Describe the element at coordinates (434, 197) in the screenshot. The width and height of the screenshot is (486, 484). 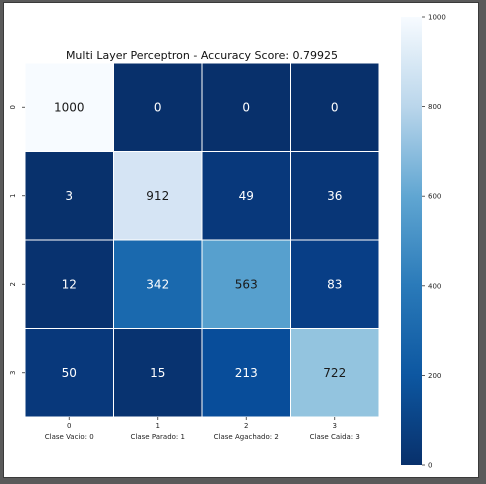
I see `colorbar-tick-label: 600` at that location.